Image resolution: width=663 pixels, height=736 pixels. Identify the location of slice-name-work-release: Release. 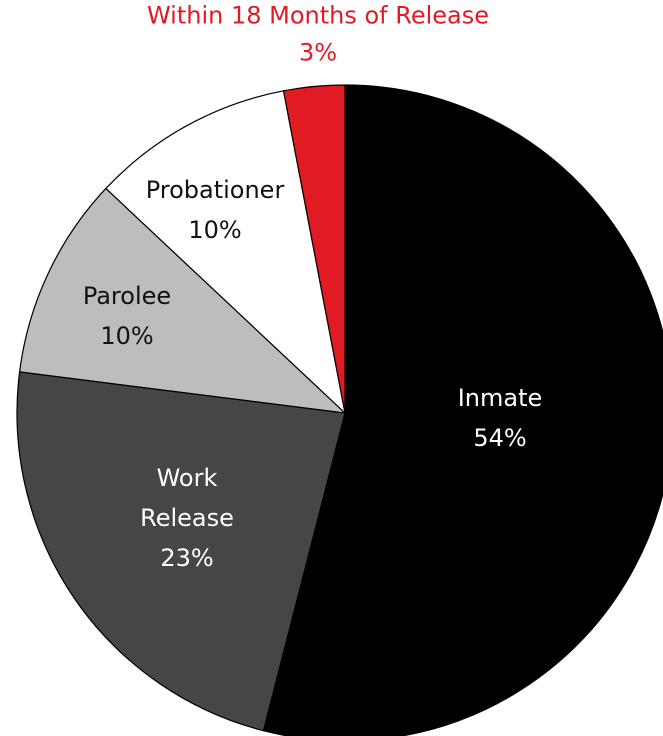
(187, 518).